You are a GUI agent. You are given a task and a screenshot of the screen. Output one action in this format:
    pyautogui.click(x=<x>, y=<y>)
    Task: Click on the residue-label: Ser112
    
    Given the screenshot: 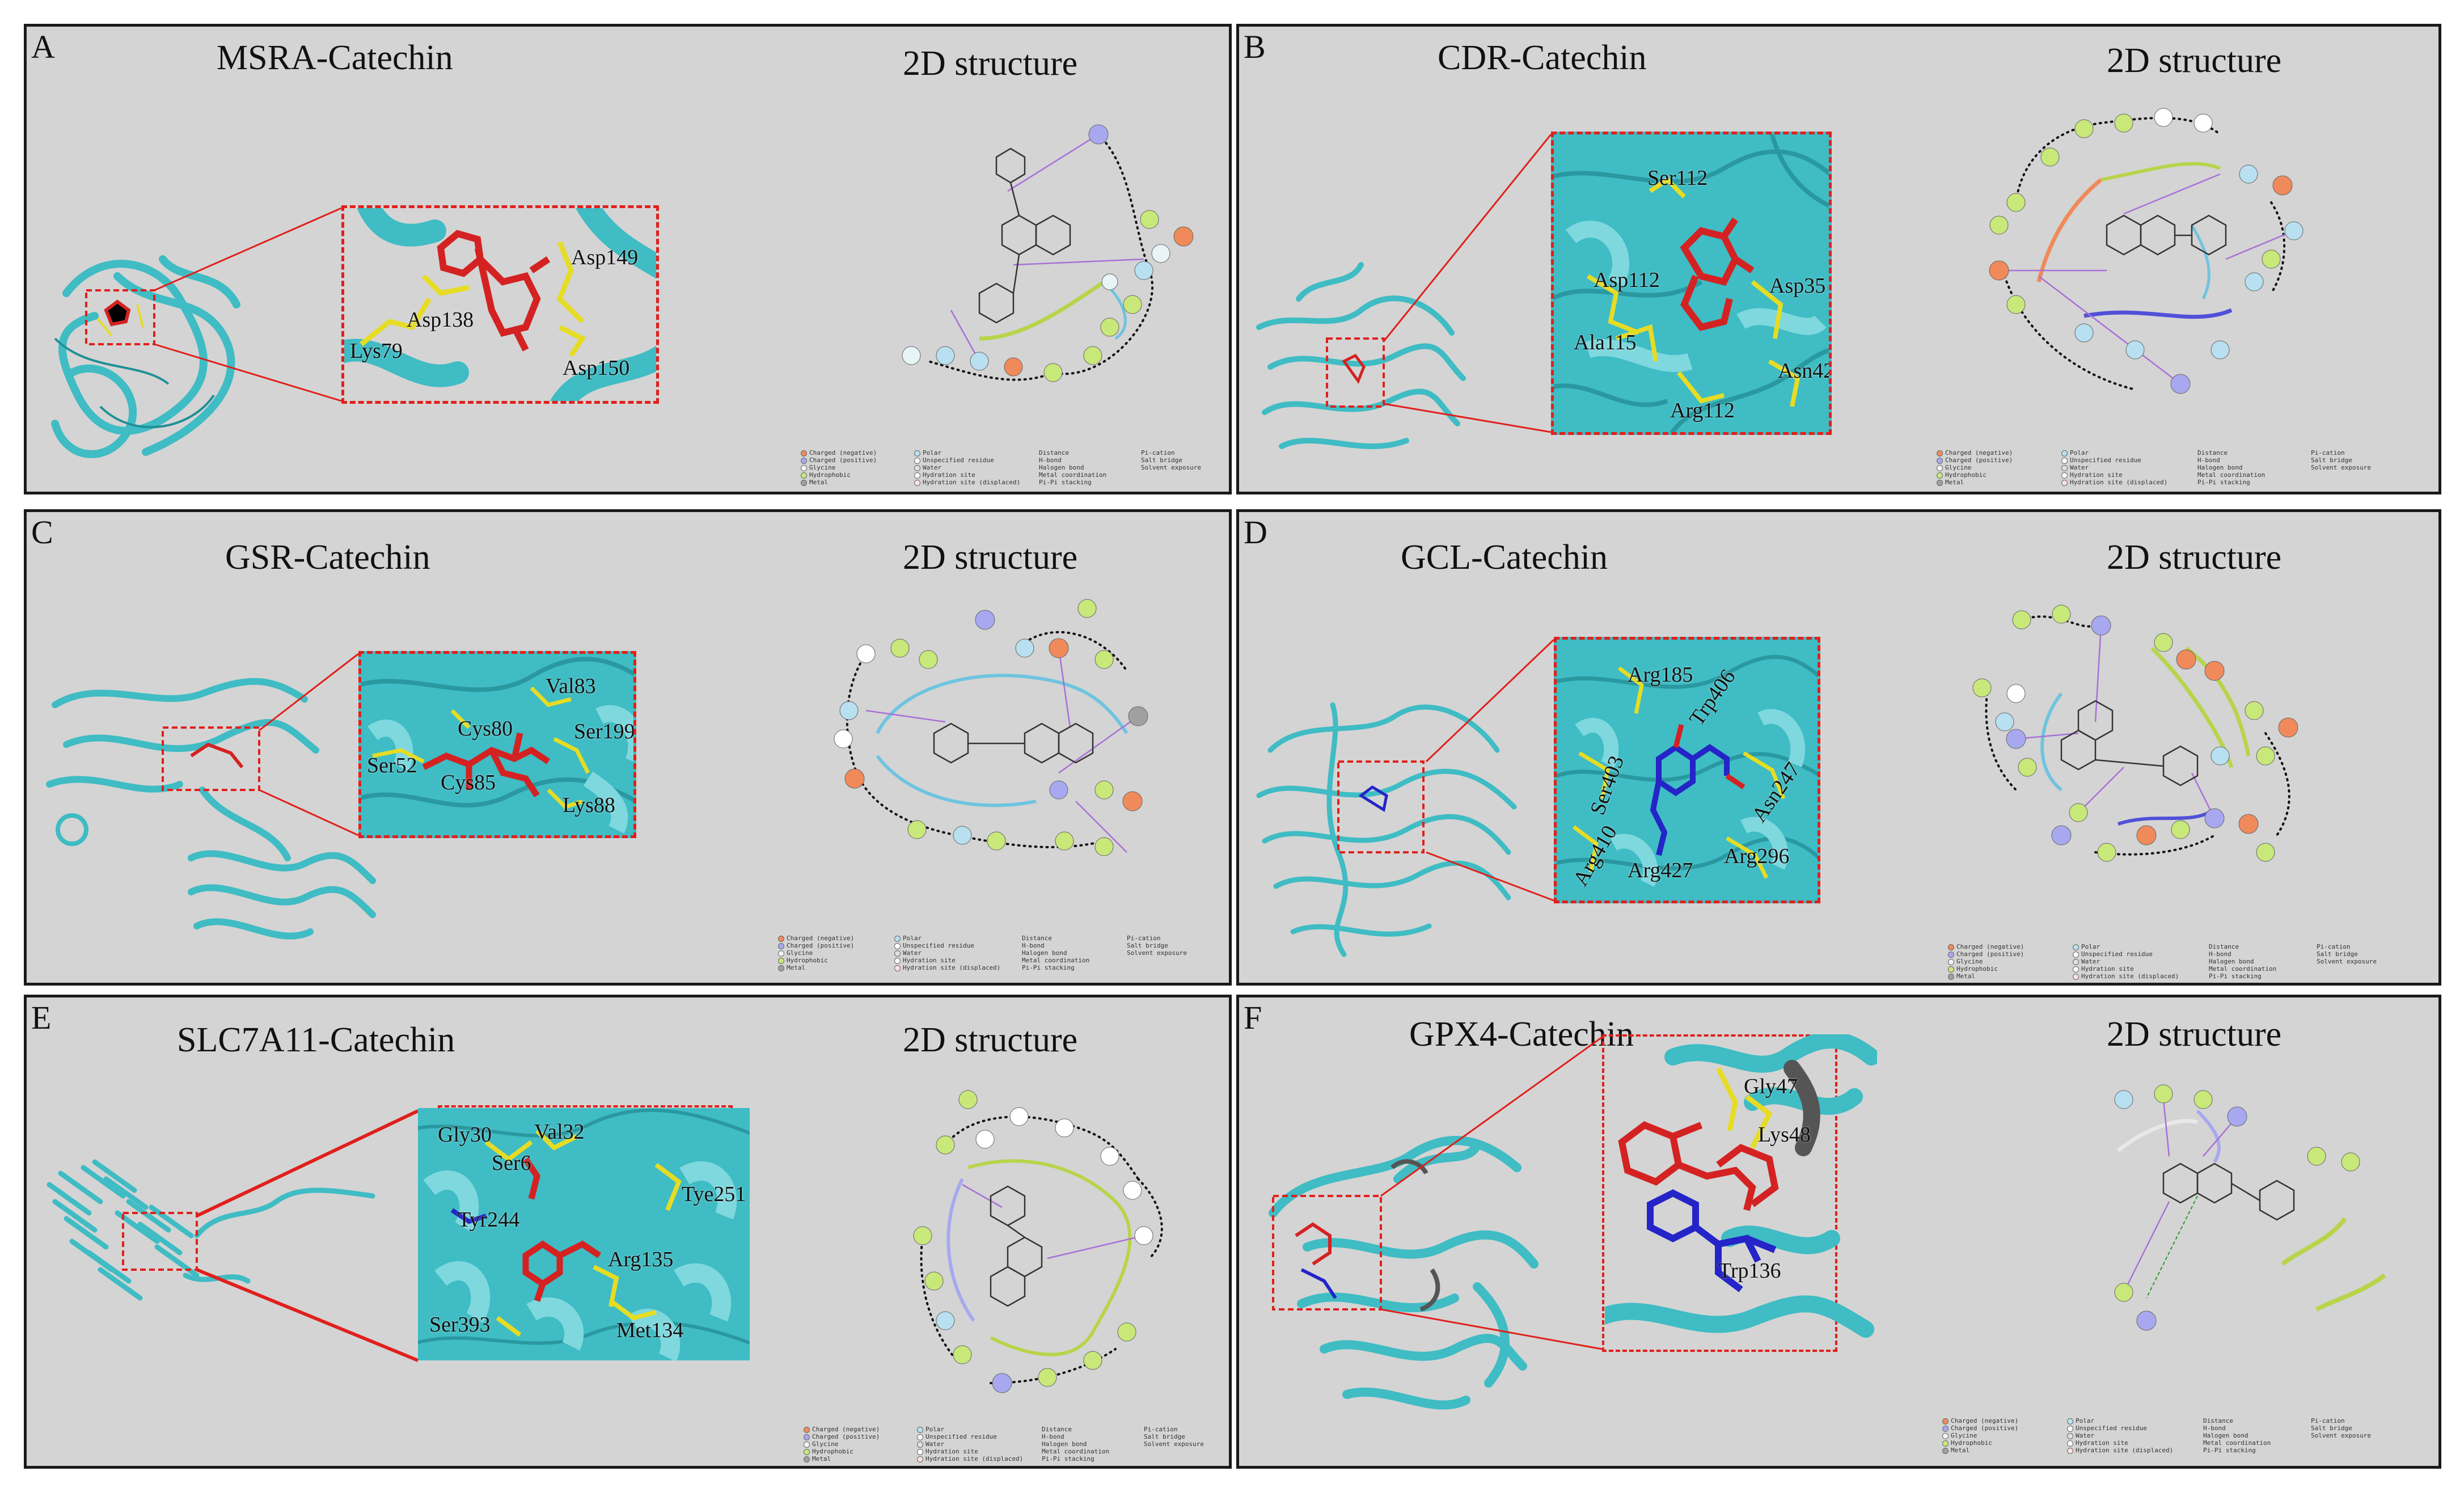 What is the action you would take?
    pyautogui.click(x=1678, y=178)
    